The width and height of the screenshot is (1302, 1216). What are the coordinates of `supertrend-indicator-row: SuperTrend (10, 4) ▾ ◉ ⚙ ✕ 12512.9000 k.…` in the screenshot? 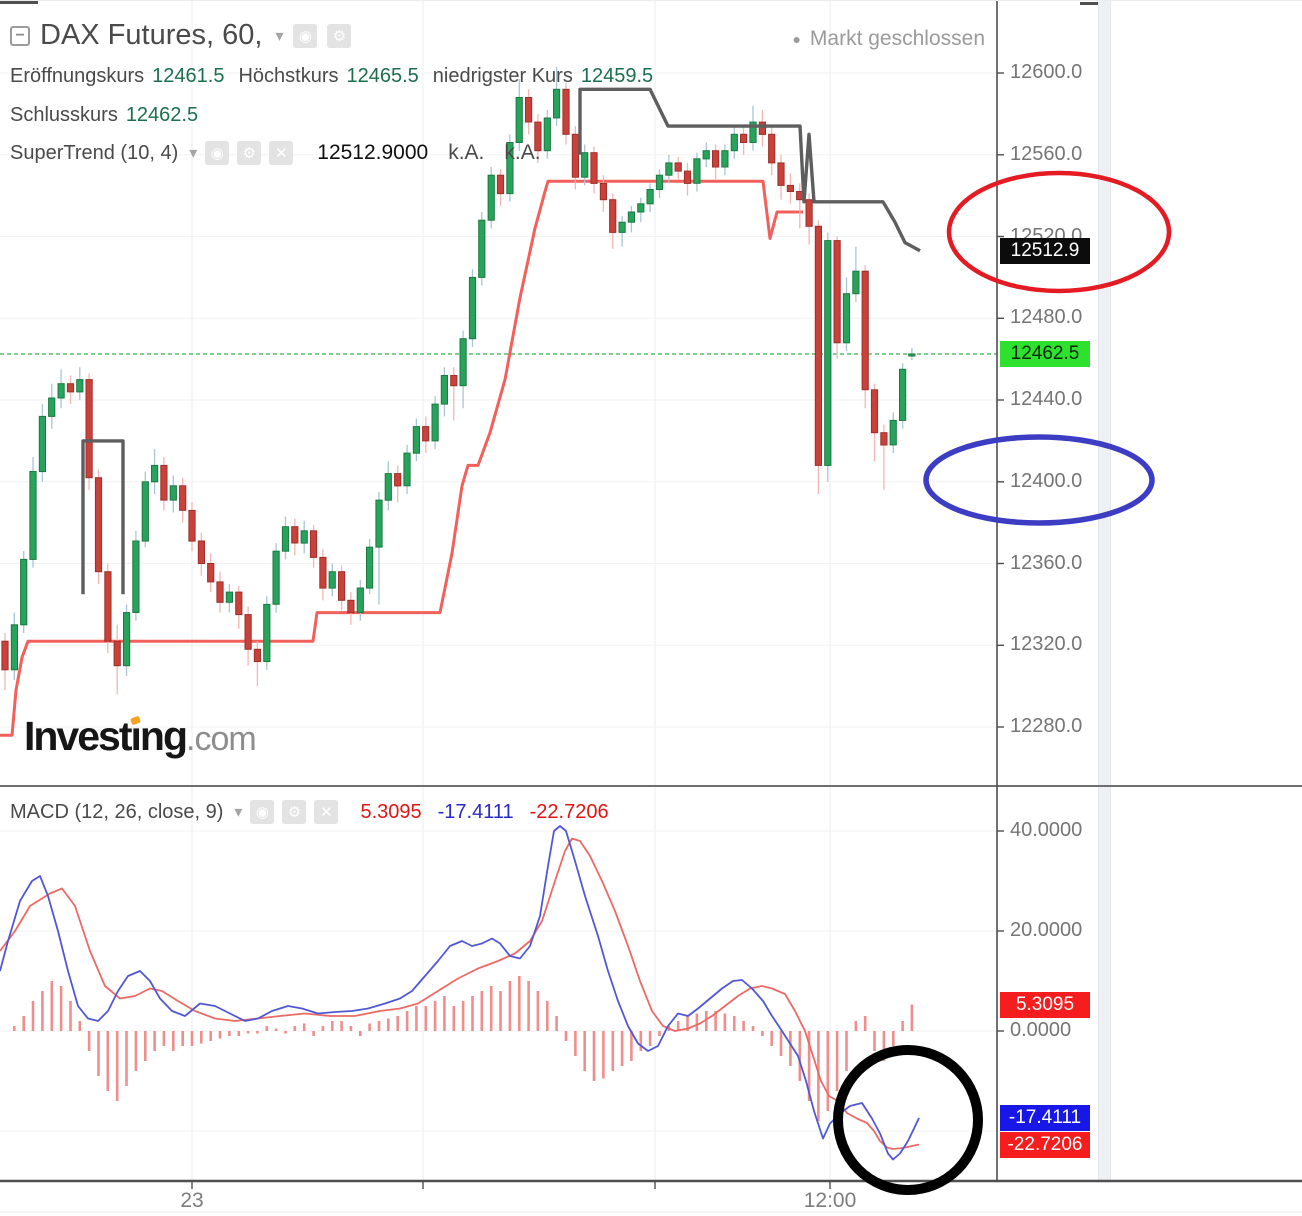 It's located at (275, 153).